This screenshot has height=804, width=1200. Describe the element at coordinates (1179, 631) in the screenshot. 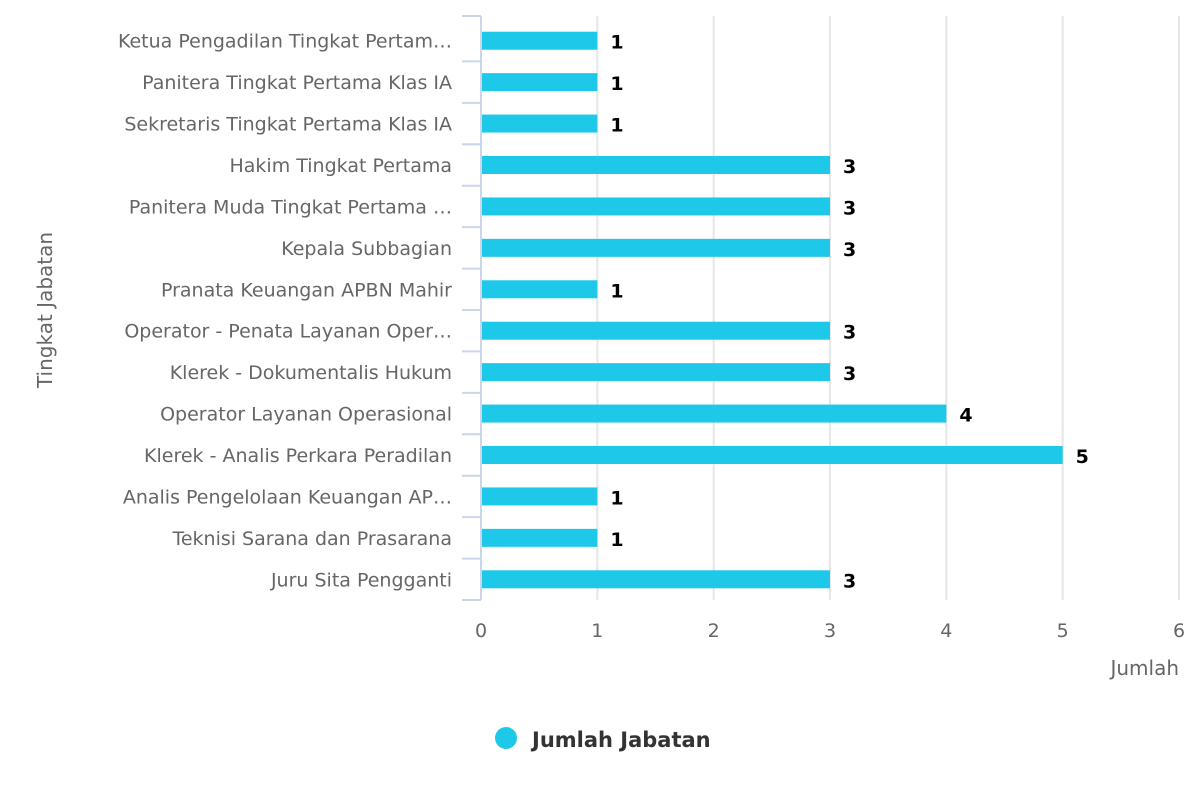

I see `tick-label: 6` at that location.